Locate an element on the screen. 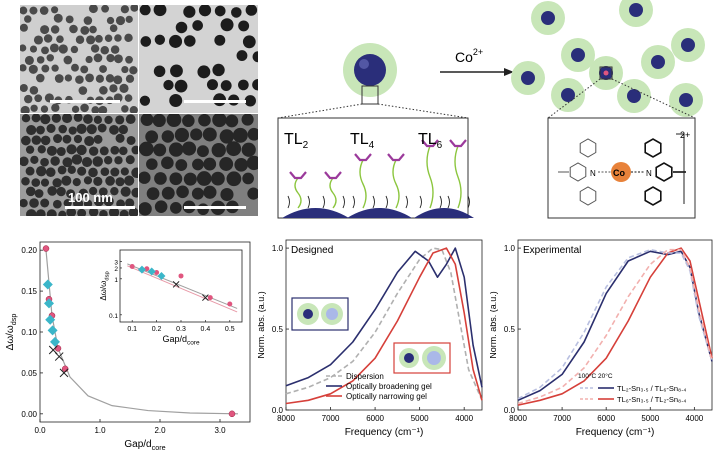  x-axis-label: Frequency (cm⁻¹) is located at coordinates (615, 432).